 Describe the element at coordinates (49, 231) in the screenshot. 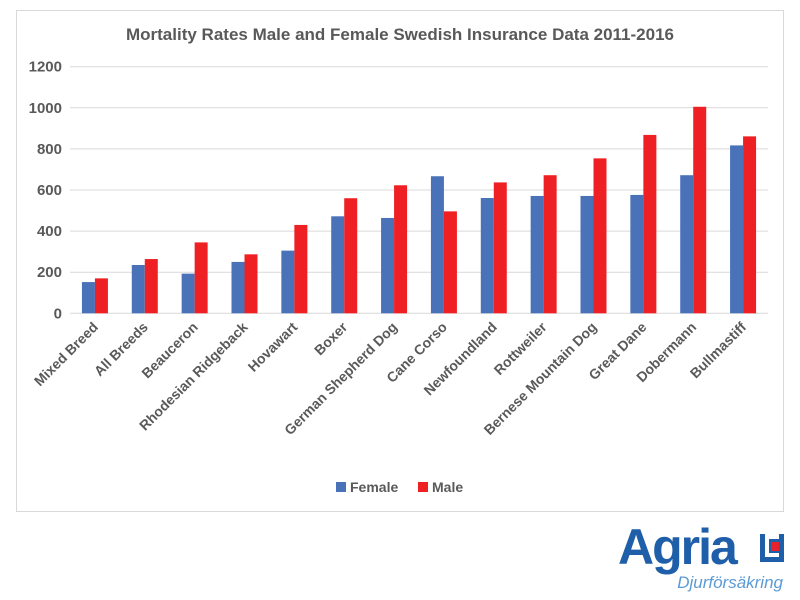

I see `y-tick-label: 400` at that location.